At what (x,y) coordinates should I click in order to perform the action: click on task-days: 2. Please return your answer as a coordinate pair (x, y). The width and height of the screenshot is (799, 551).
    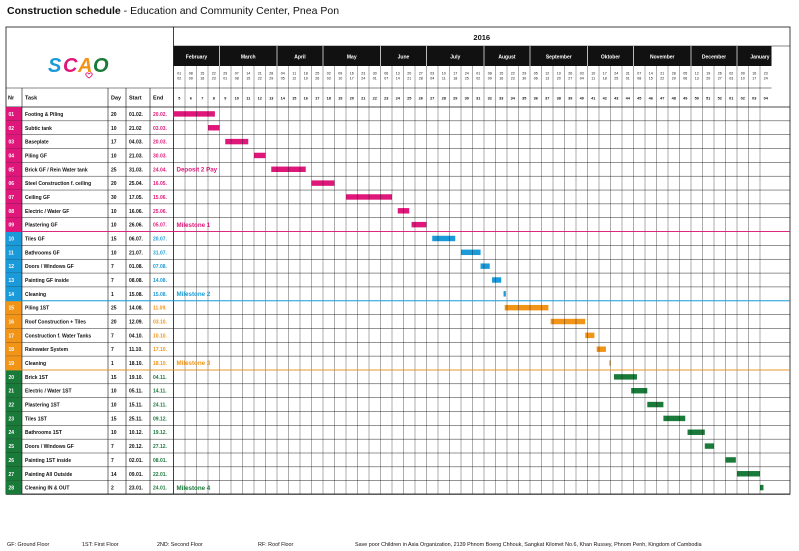
    Looking at the image, I should click on (112, 489).